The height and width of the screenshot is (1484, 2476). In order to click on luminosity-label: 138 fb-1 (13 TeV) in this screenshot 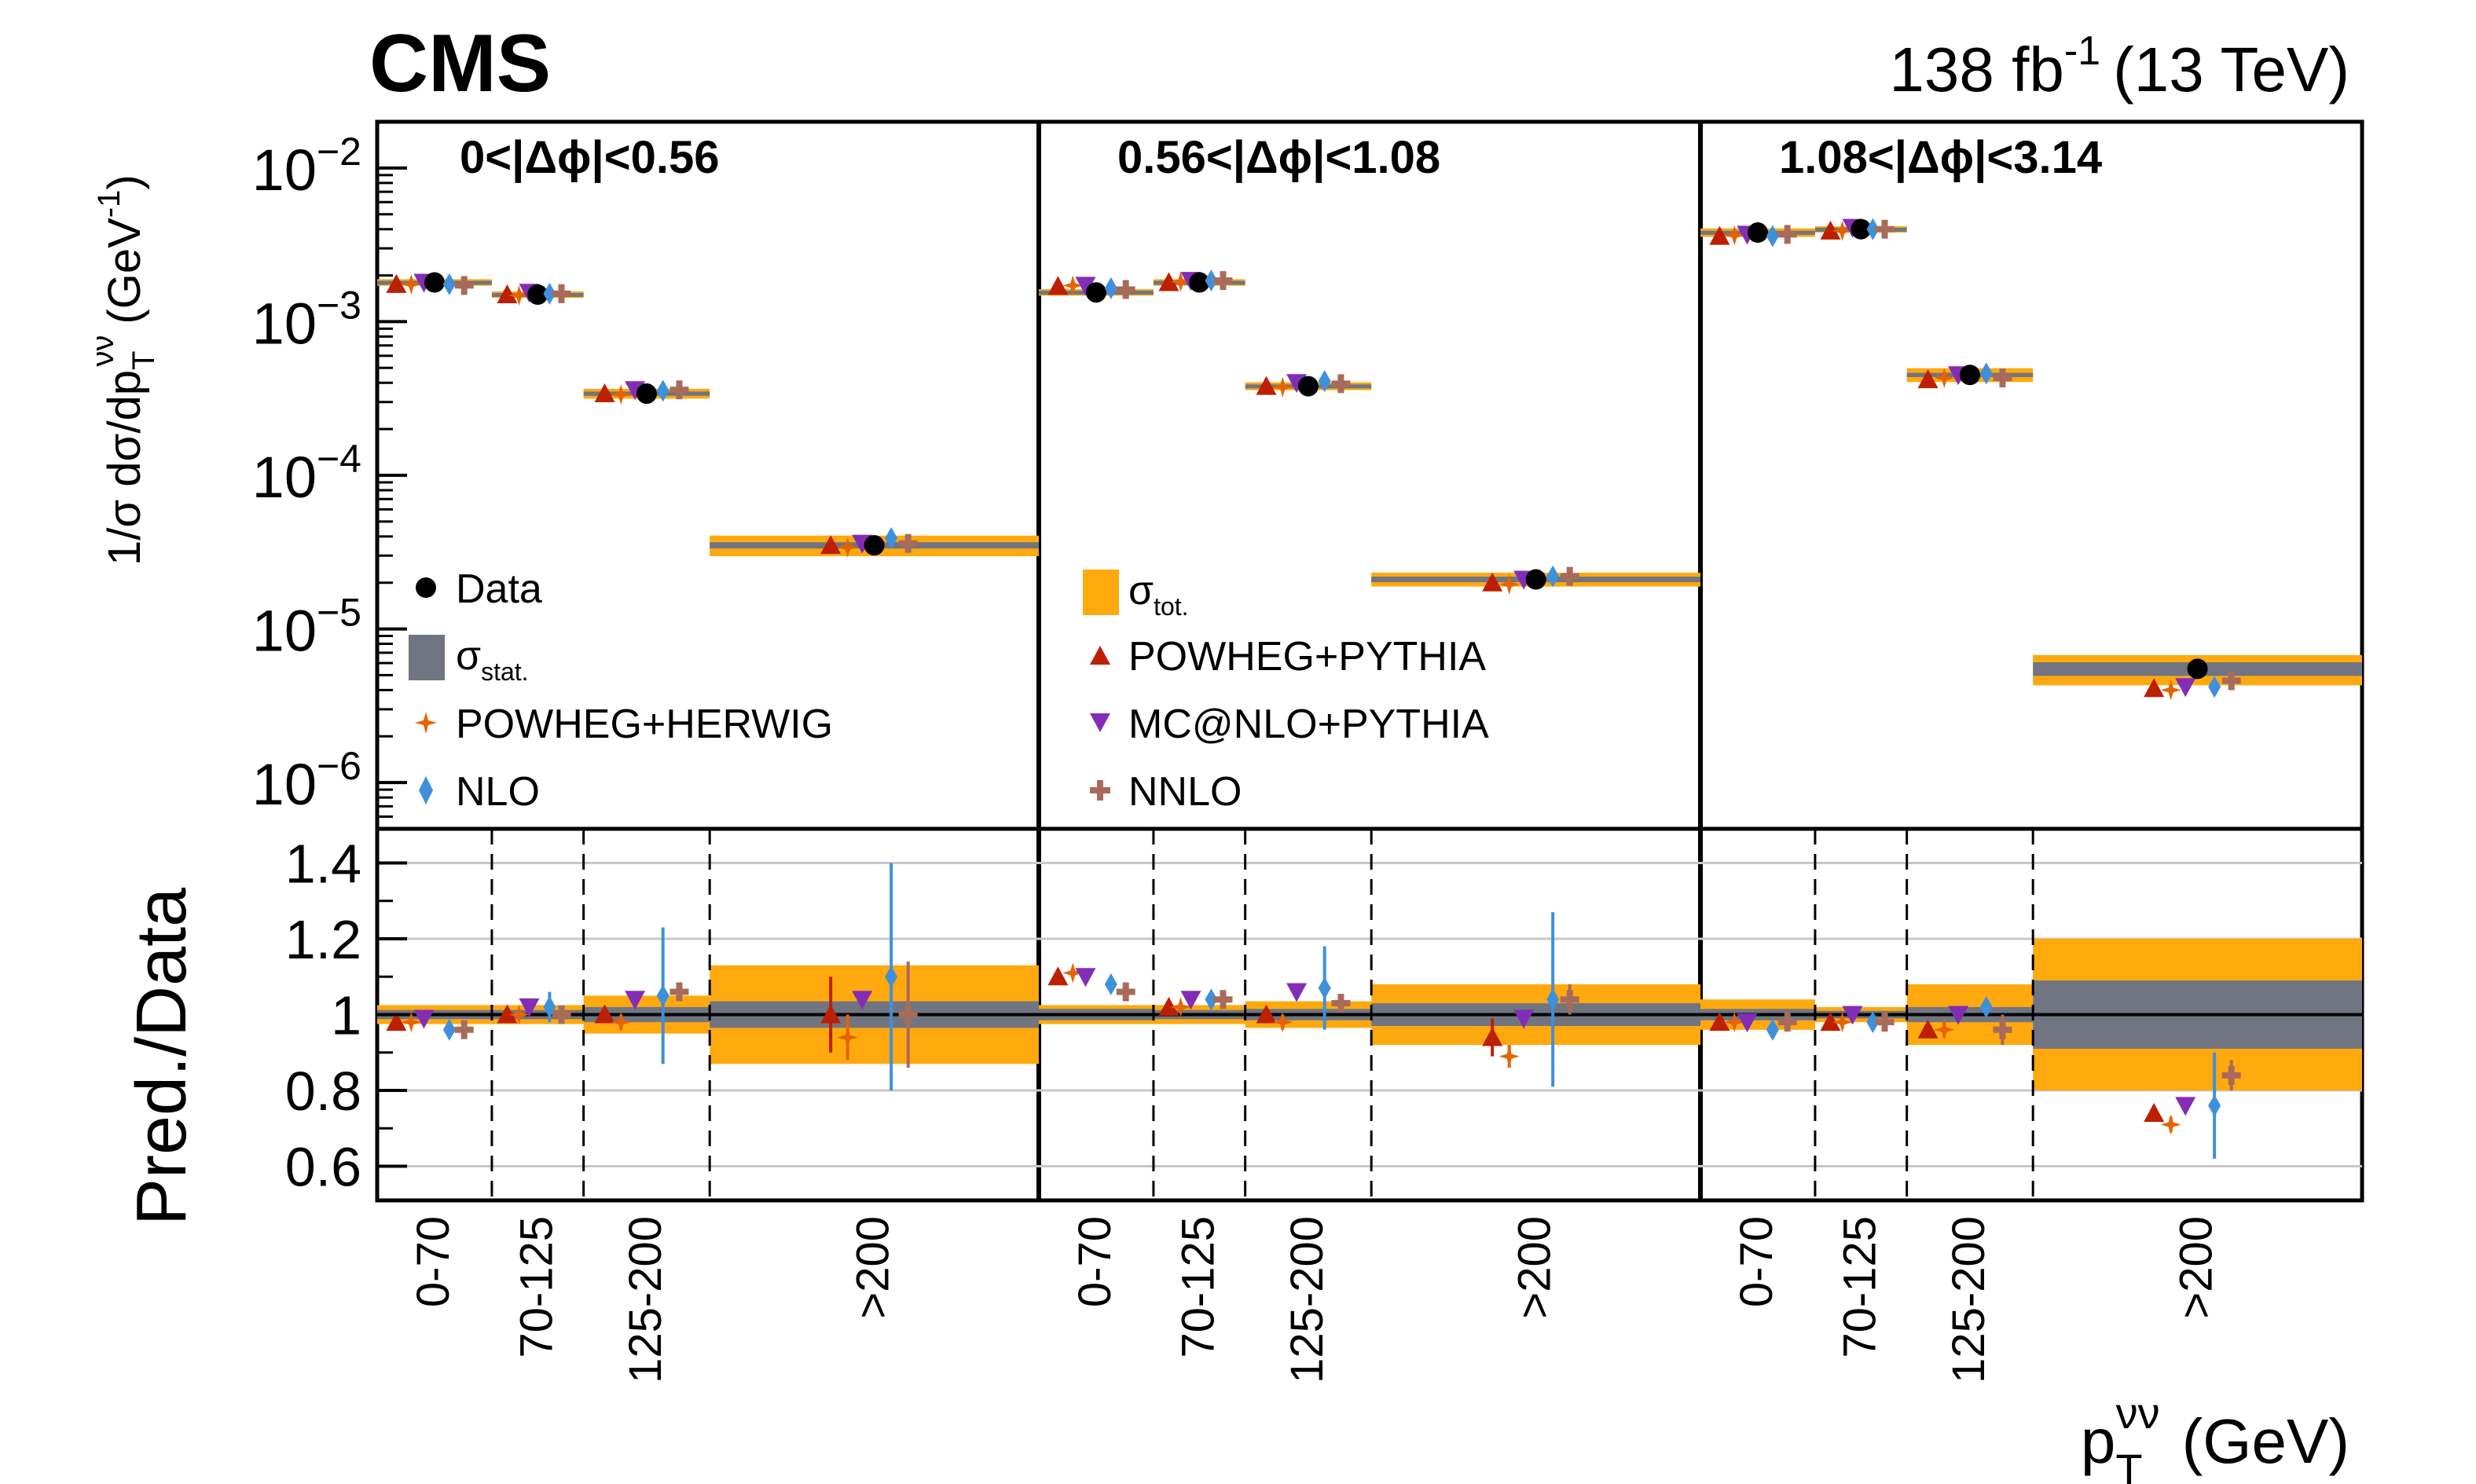, I will do `click(2119, 66)`.